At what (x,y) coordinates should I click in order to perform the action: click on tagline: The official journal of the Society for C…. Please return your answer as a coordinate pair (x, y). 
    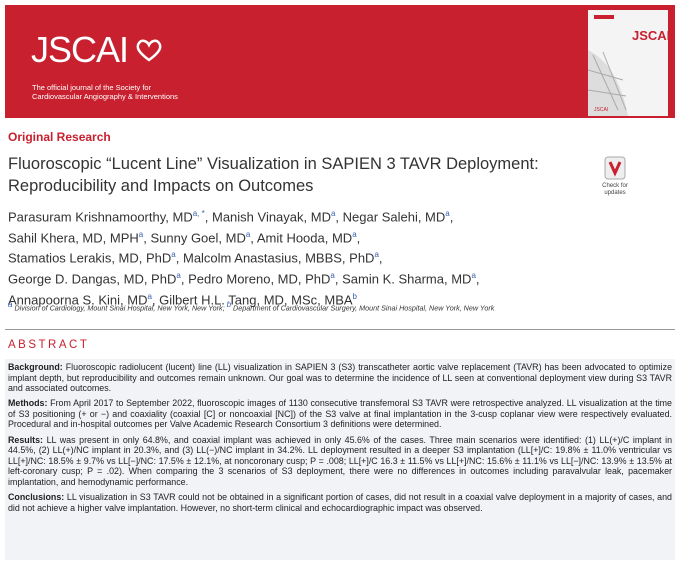
    Looking at the image, I should click on (105, 92).